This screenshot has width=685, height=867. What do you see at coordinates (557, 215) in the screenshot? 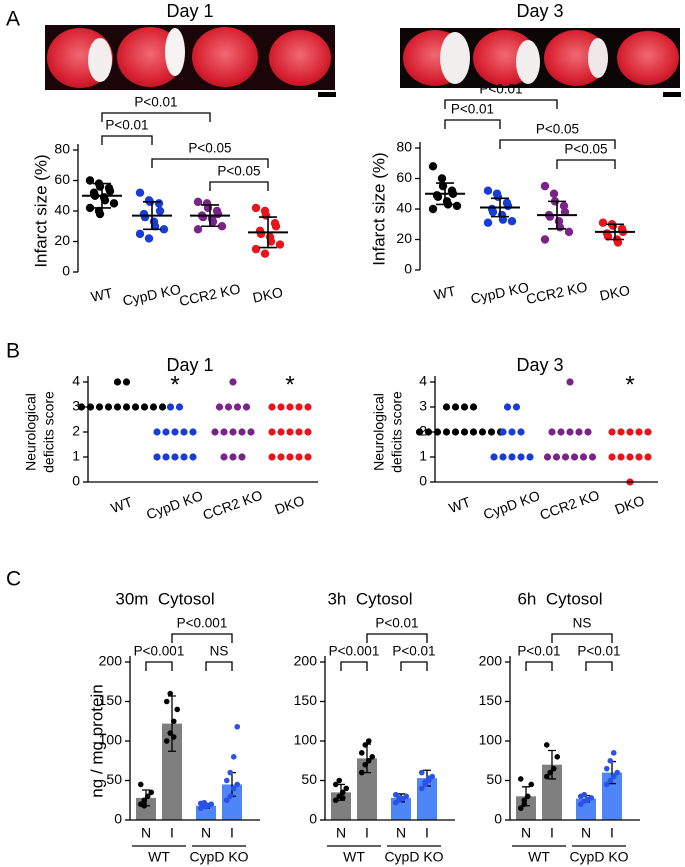
I see `sd-whisker` at bounding box center [557, 215].